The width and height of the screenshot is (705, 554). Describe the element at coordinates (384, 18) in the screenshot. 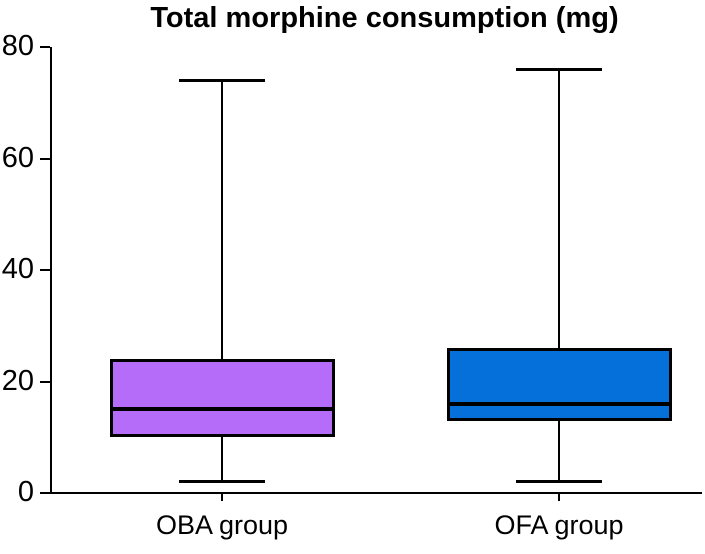

I see `chart-title: Total morphine consumption (mg)` at that location.